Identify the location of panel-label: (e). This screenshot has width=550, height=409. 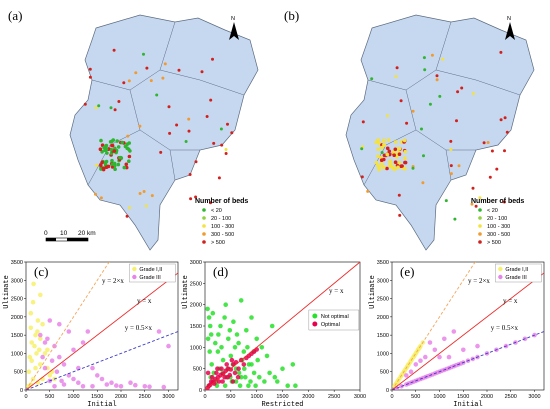
(407, 271).